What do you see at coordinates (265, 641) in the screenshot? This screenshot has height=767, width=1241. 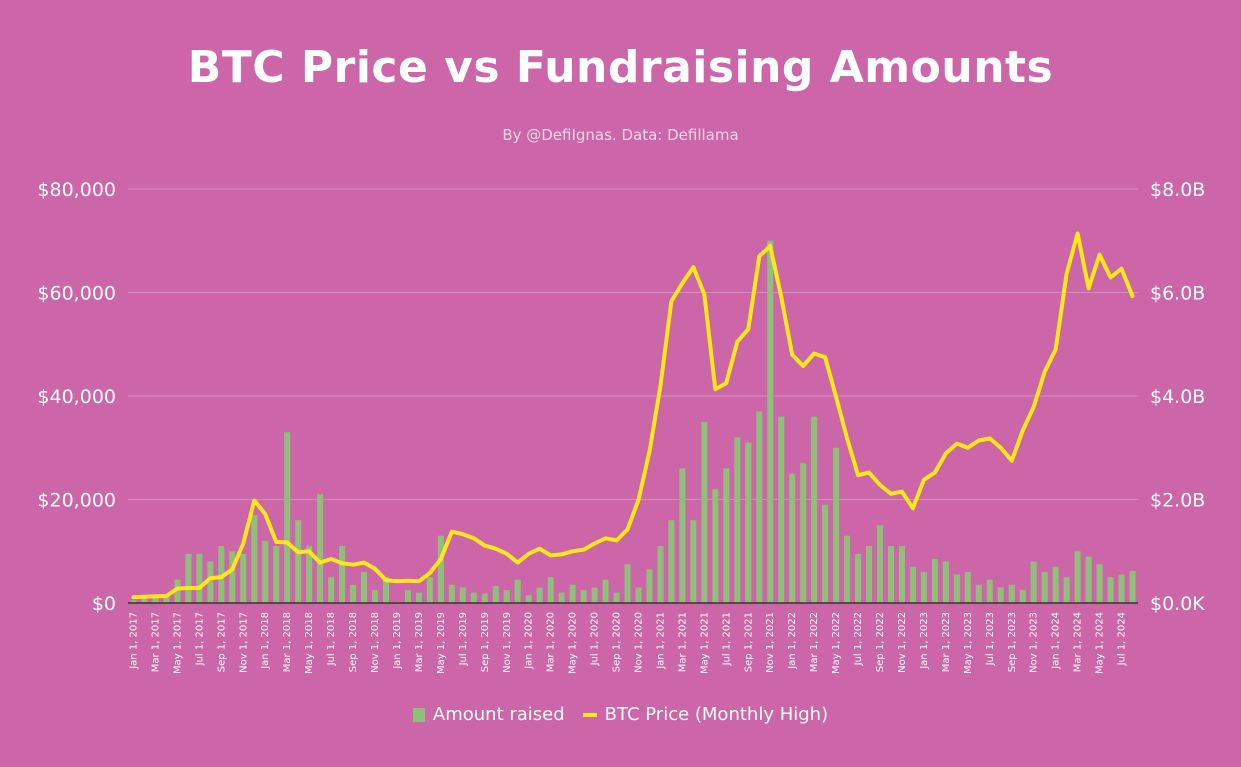 I see `x-axis-tick-label: Jan 1, 2018` at bounding box center [265, 641].